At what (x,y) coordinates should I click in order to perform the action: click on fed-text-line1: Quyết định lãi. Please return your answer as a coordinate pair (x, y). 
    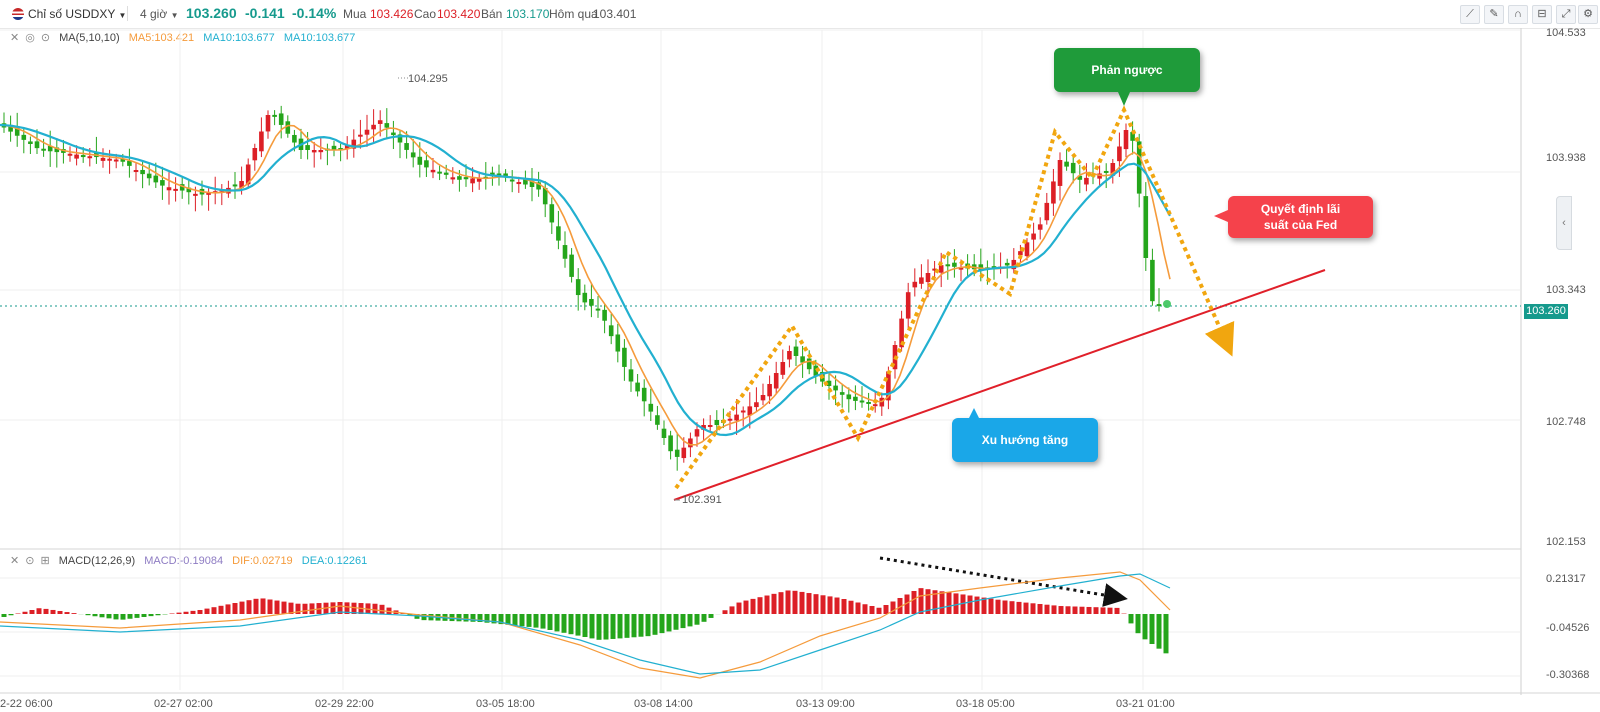
    Looking at the image, I should click on (1300, 209).